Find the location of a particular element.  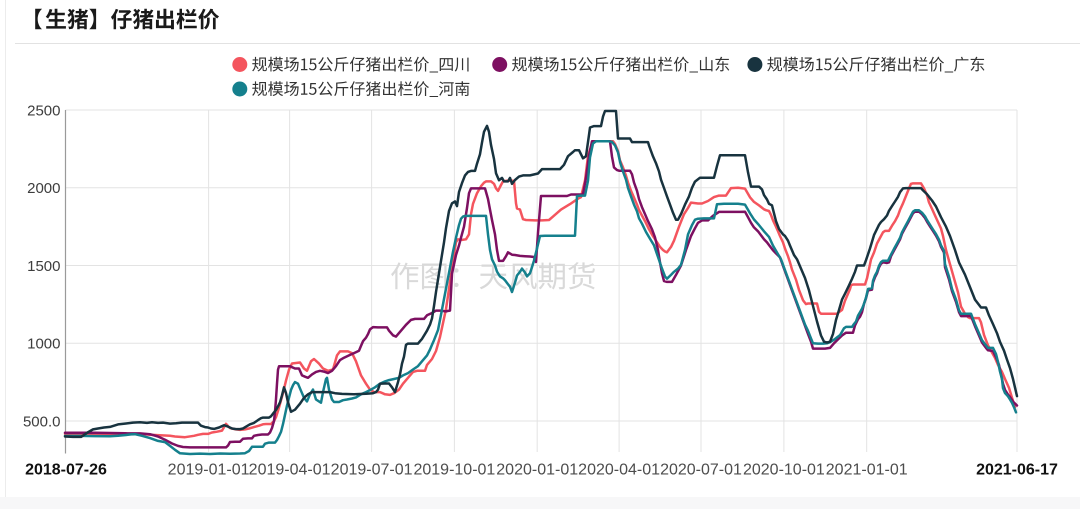

svg-text: 1000 is located at coordinates (43, 344).